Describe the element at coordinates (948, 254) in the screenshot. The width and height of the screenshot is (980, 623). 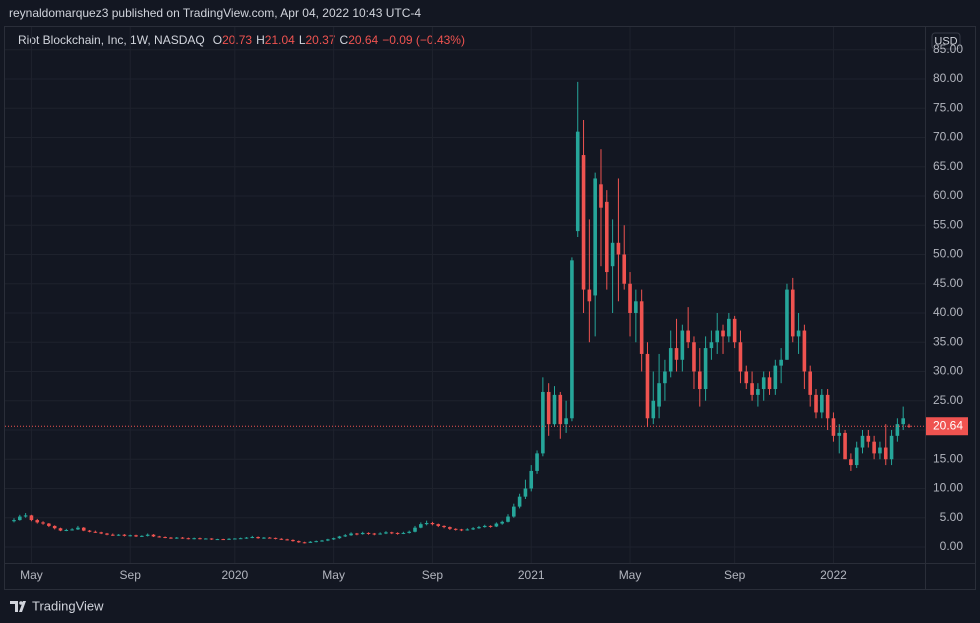
I see `y-tick-label: 50.00` at that location.